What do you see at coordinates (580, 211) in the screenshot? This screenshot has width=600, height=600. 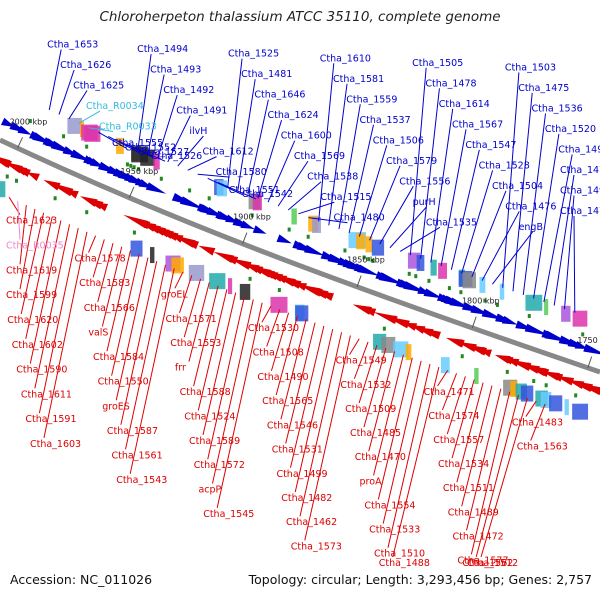 I see `gene-label: Ctha_1473` at bounding box center [580, 211].